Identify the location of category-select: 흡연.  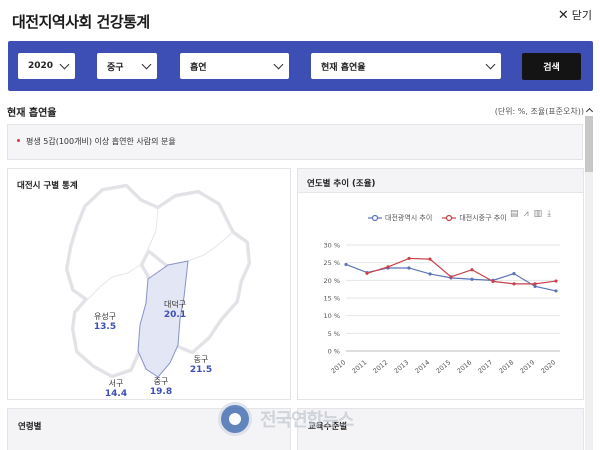
(234, 66).